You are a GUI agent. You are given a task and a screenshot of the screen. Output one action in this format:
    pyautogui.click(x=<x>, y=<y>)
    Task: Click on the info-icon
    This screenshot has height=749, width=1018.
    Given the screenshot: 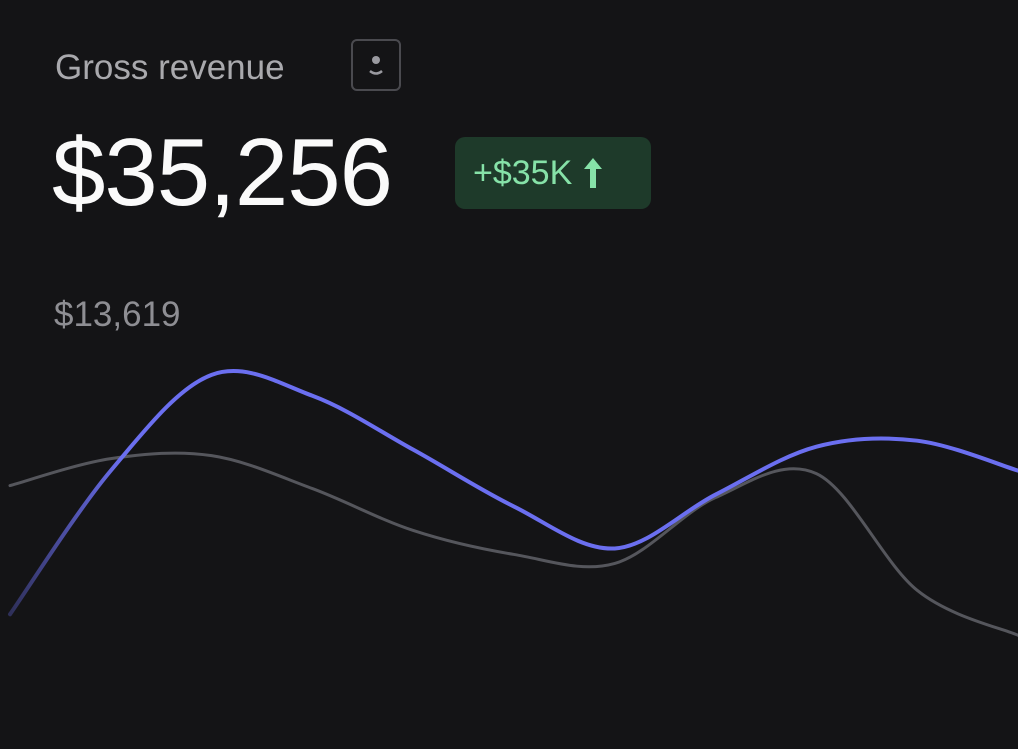 What is the action you would take?
    pyautogui.click(x=376, y=65)
    